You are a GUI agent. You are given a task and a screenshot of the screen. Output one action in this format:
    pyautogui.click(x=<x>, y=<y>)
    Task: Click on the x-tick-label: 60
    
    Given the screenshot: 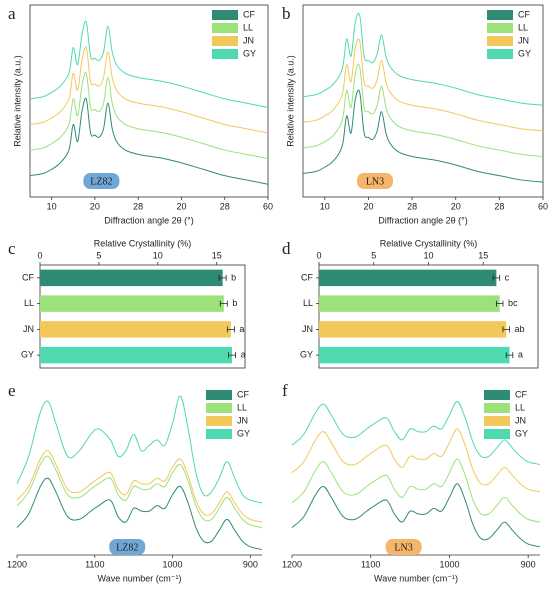 What is the action you would take?
    pyautogui.click(x=268, y=206)
    